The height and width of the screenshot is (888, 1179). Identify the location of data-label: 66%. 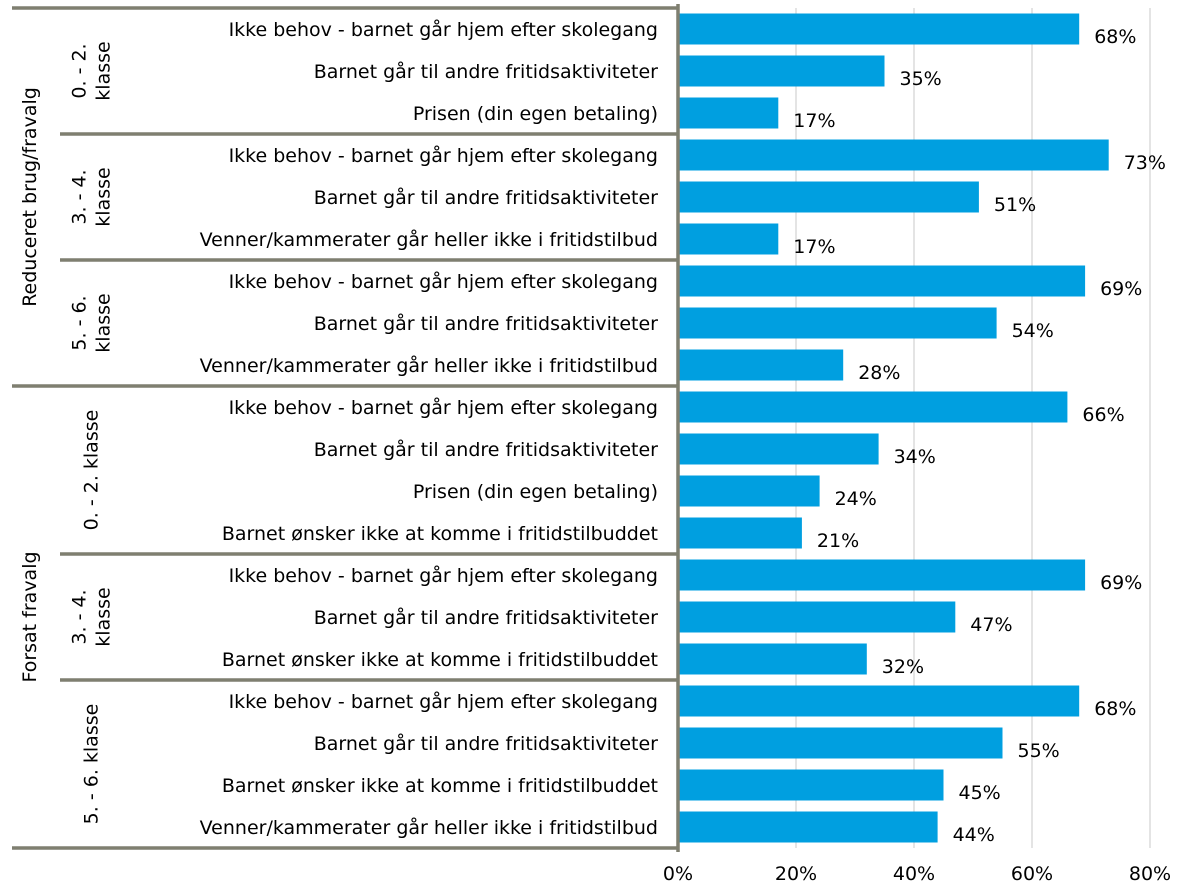
(1103, 415).